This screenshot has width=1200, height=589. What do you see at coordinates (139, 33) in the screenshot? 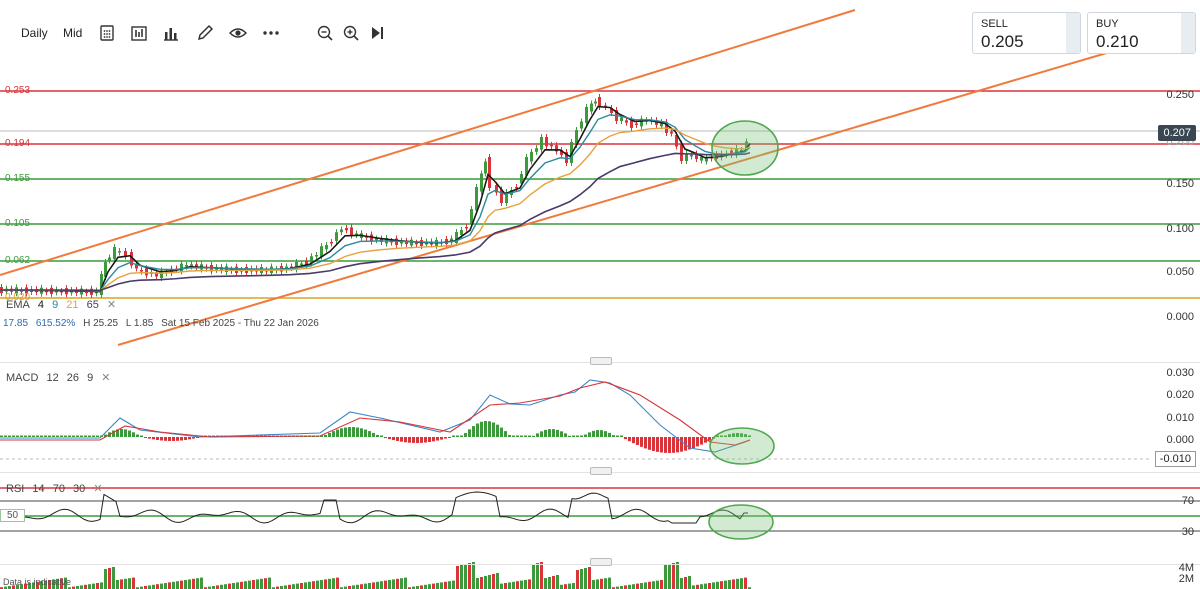
I see `chart-type-icon` at bounding box center [139, 33].